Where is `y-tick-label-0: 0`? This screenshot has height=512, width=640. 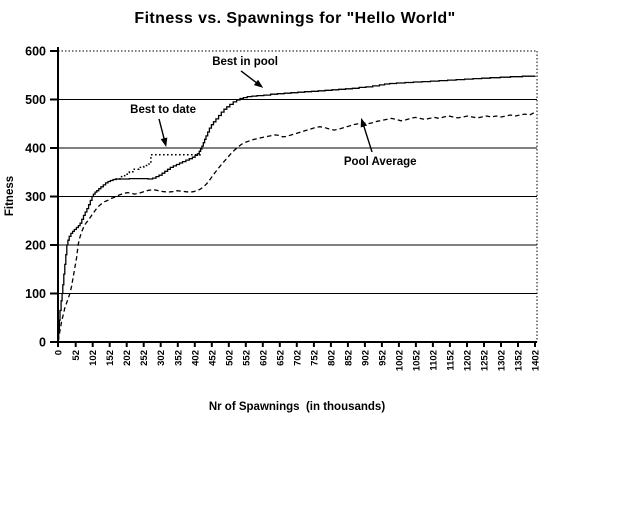
y-tick-label-0: 0 is located at coordinates (42, 343).